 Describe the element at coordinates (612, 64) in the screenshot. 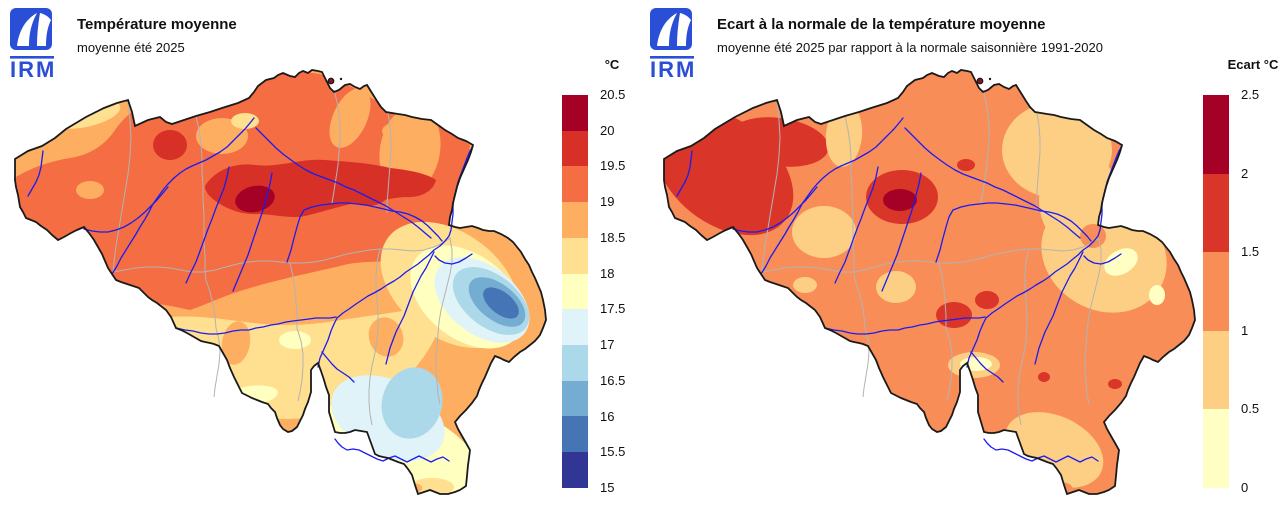

I see `legend-title: °C` at that location.